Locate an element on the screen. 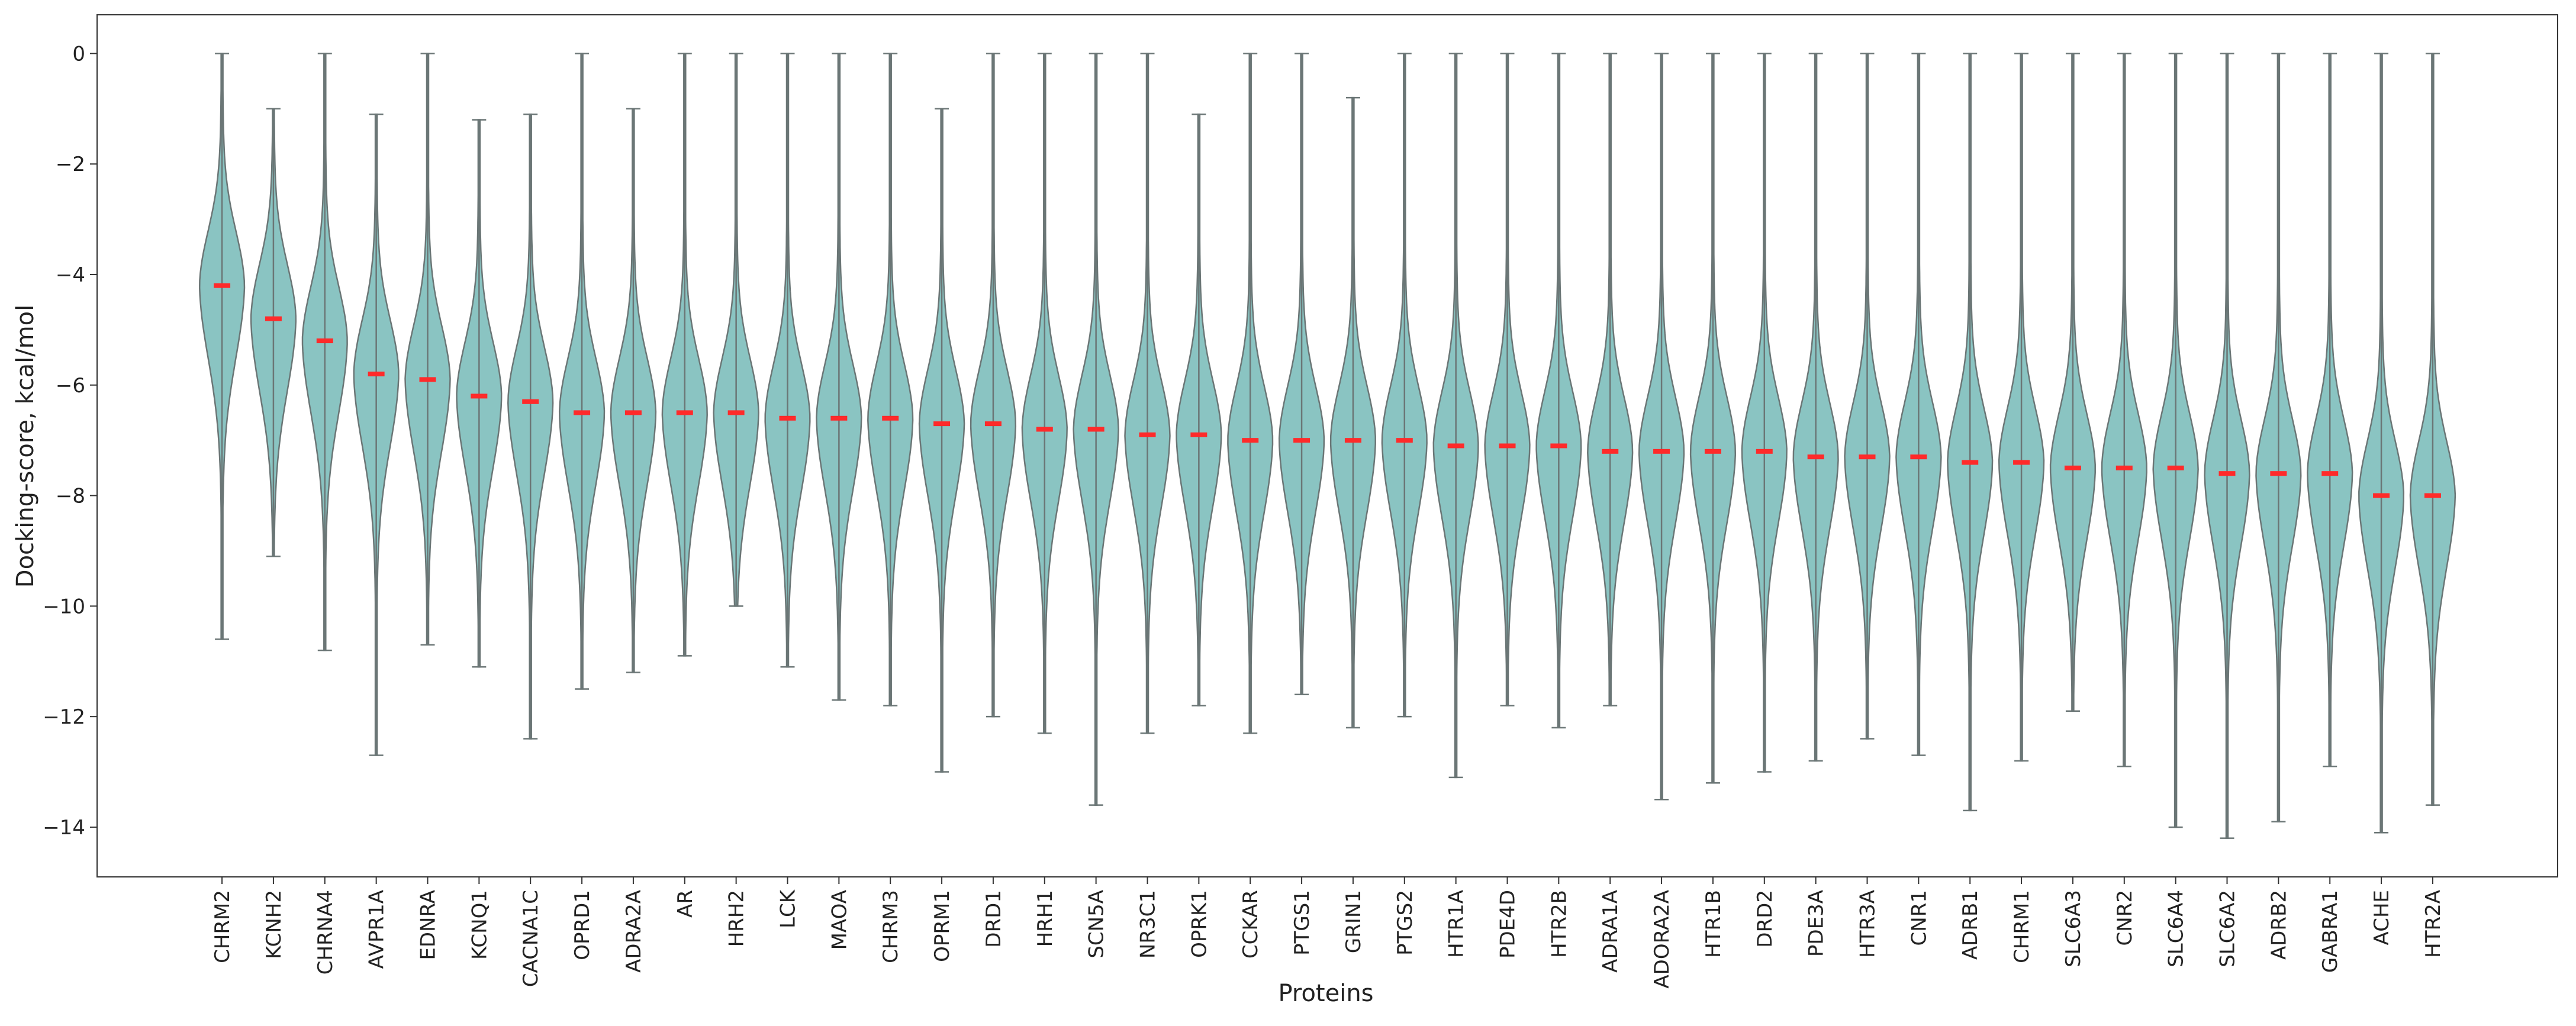 This screenshot has width=2576, height=1026. x-tick-label: CHRM3 is located at coordinates (891, 926).